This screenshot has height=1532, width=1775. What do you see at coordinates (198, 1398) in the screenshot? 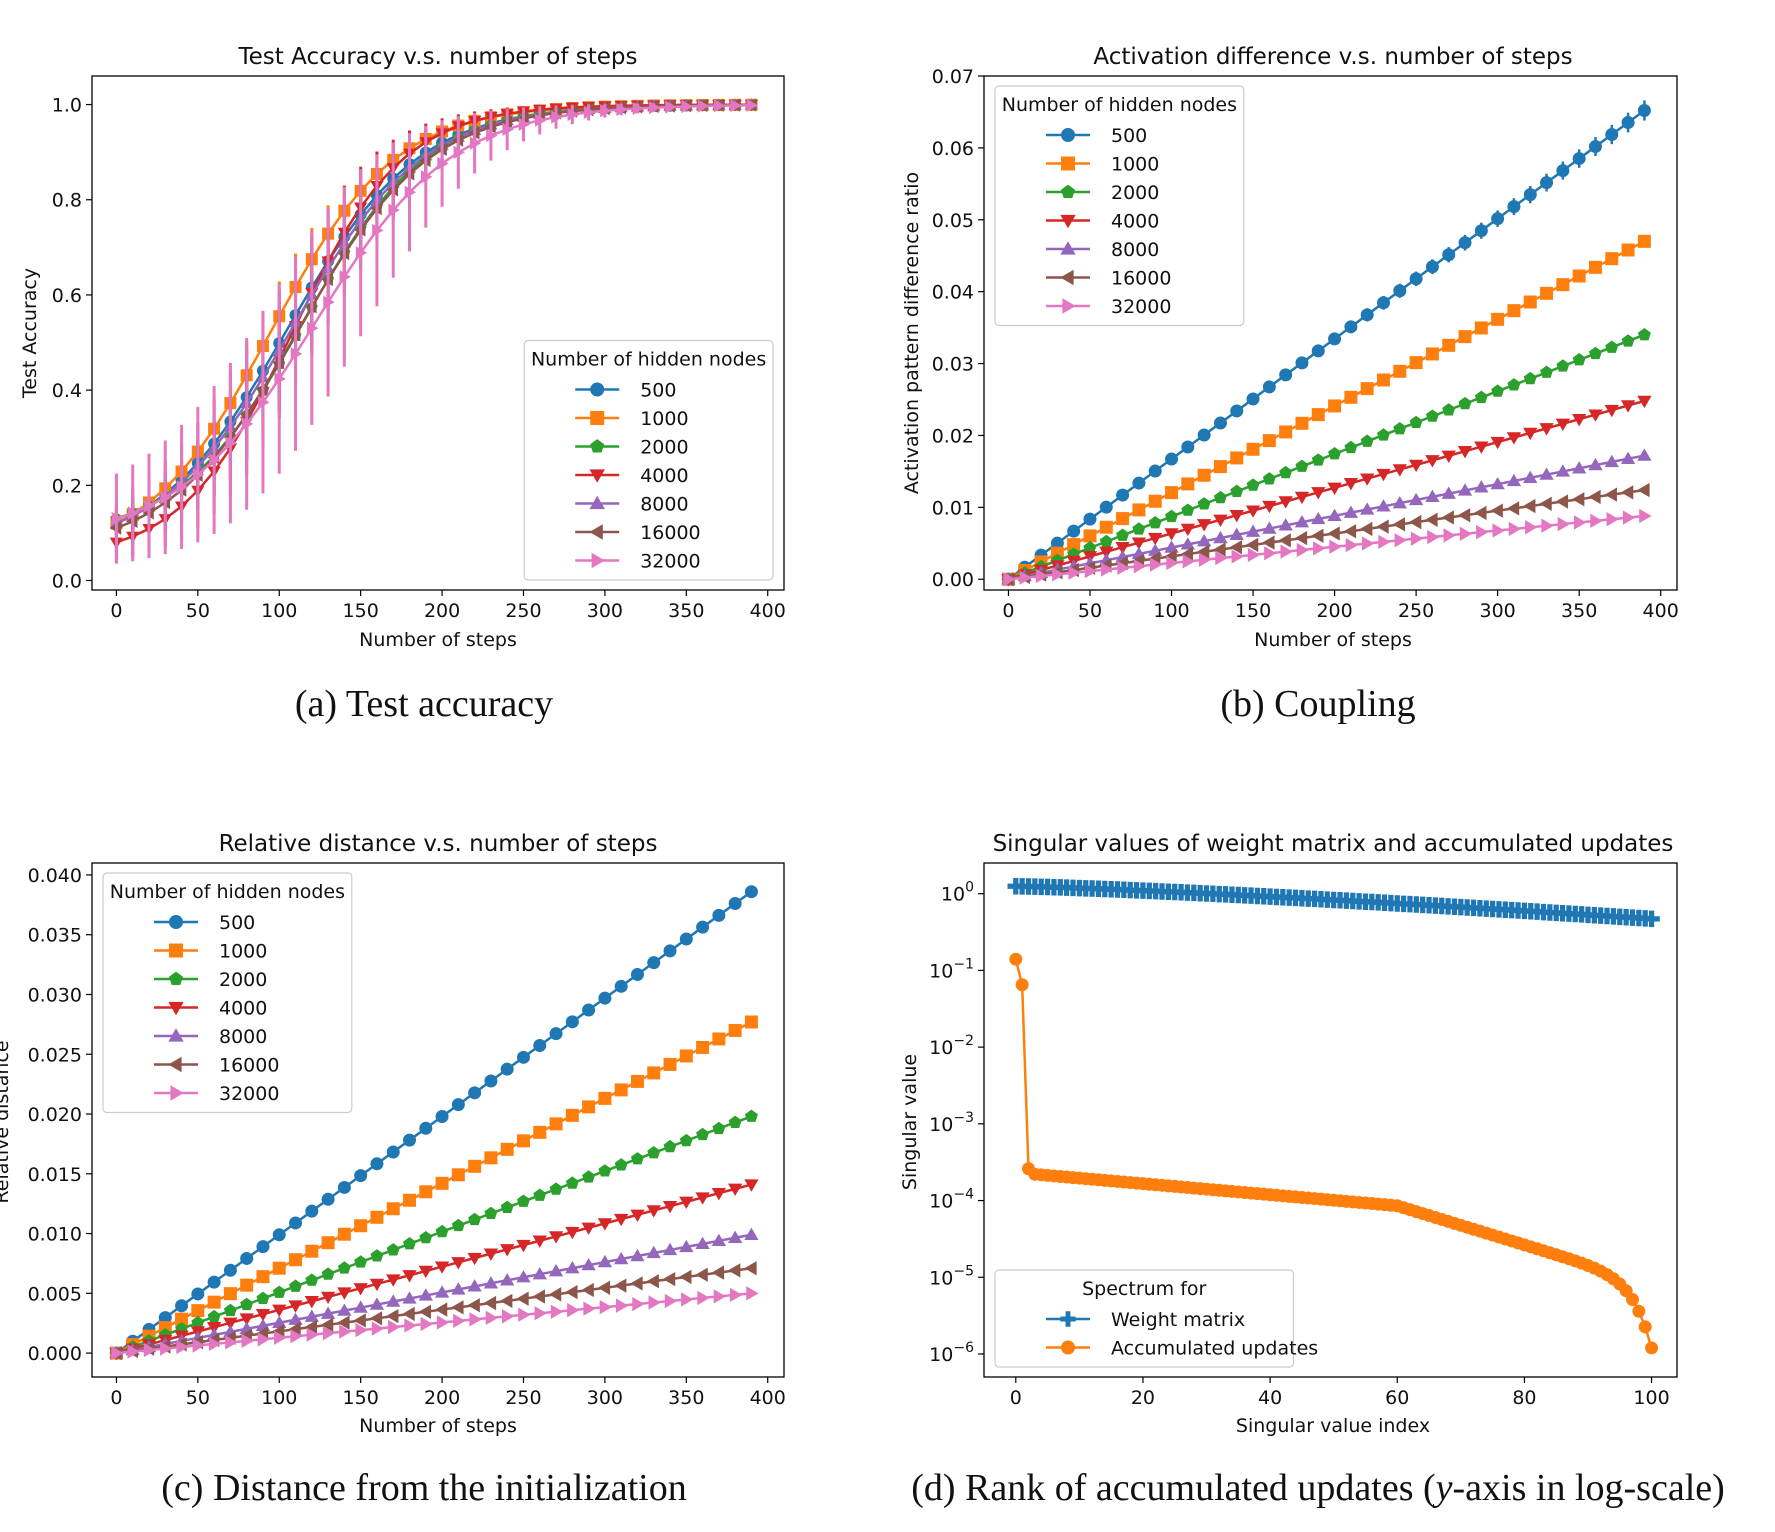
I see `x-tick-label: 50` at bounding box center [198, 1398].